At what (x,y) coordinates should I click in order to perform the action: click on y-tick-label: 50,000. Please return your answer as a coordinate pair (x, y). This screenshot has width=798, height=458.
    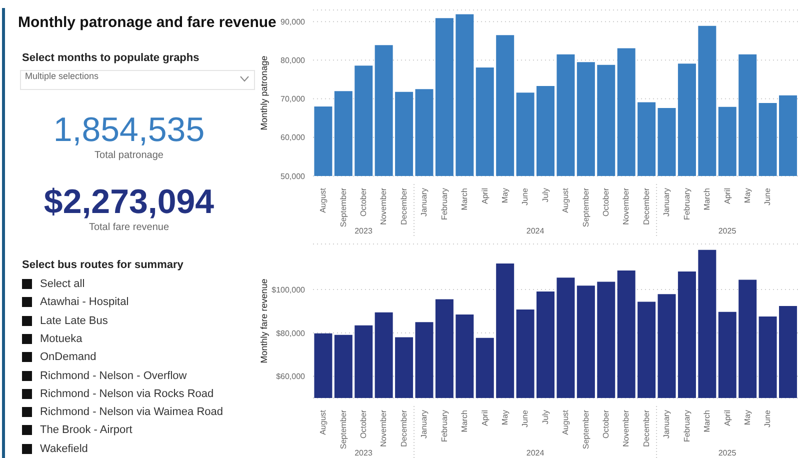
    Looking at the image, I should click on (293, 176).